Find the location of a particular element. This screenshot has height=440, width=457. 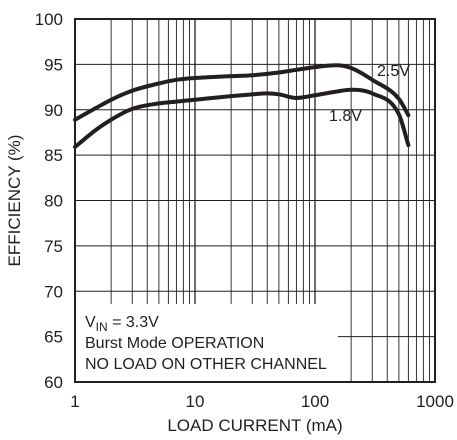

x-tick-label: 10 is located at coordinates (195, 401).